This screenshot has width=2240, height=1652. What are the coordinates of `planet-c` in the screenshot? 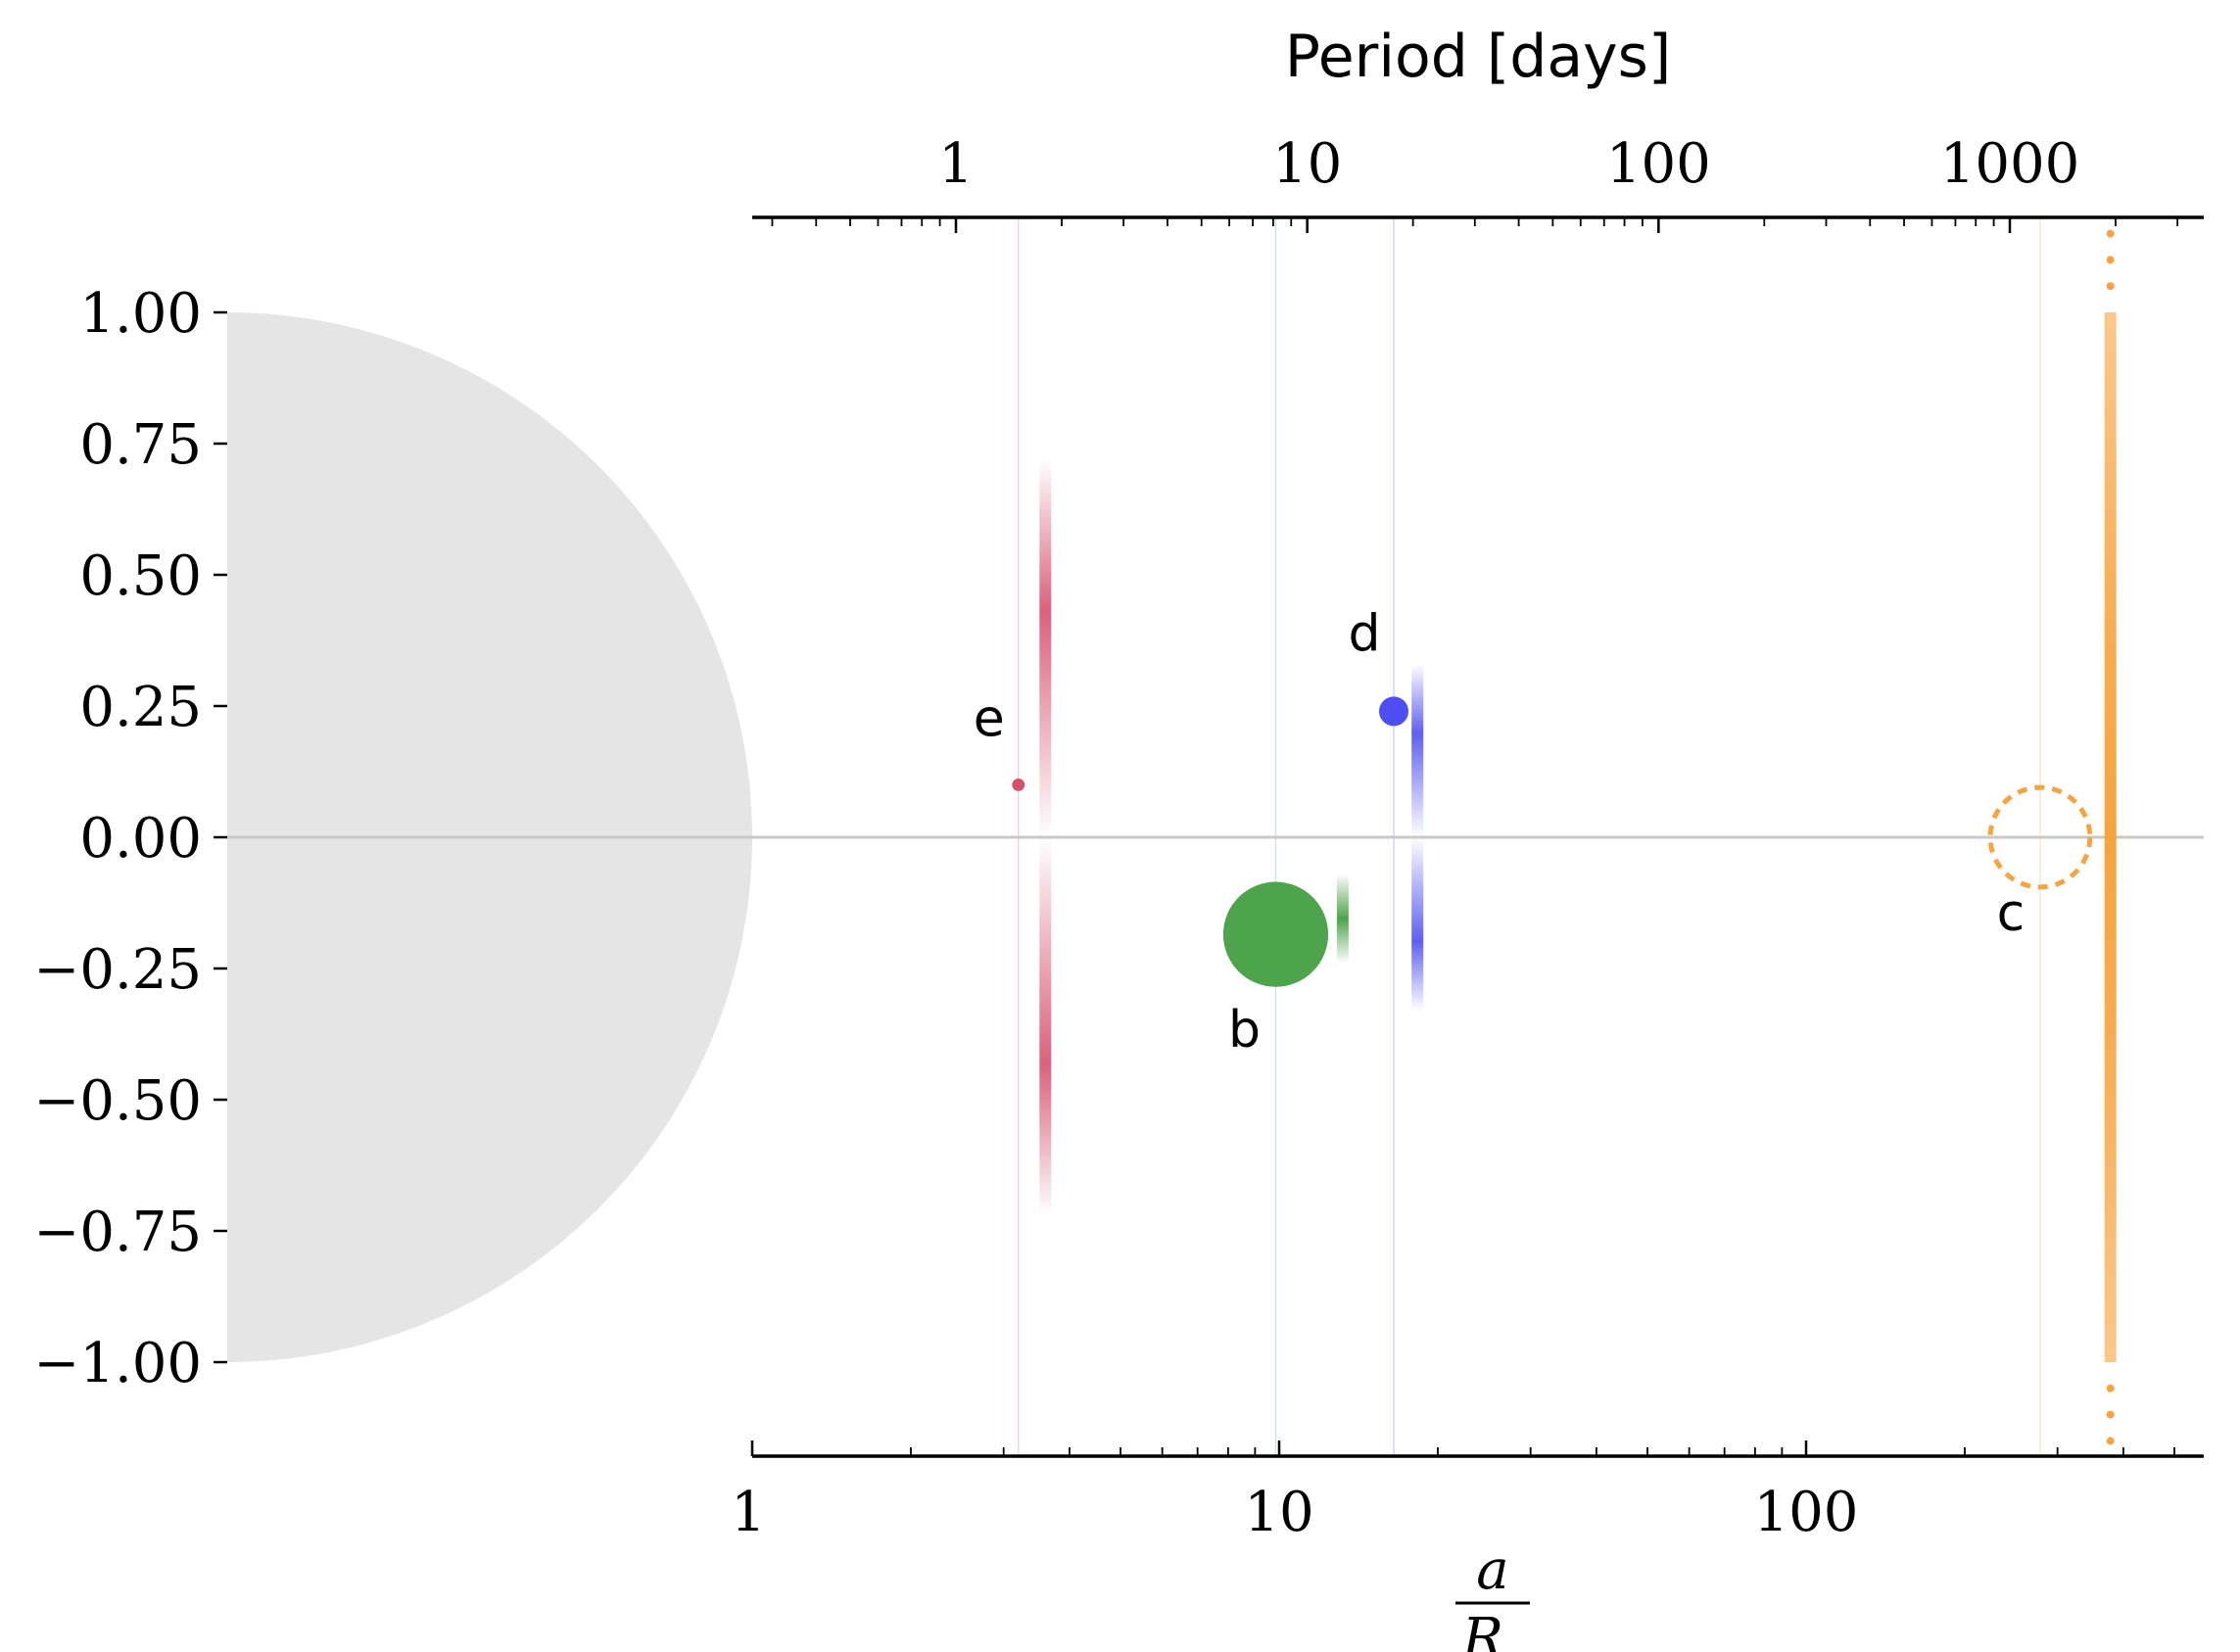 It's located at (2040, 837).